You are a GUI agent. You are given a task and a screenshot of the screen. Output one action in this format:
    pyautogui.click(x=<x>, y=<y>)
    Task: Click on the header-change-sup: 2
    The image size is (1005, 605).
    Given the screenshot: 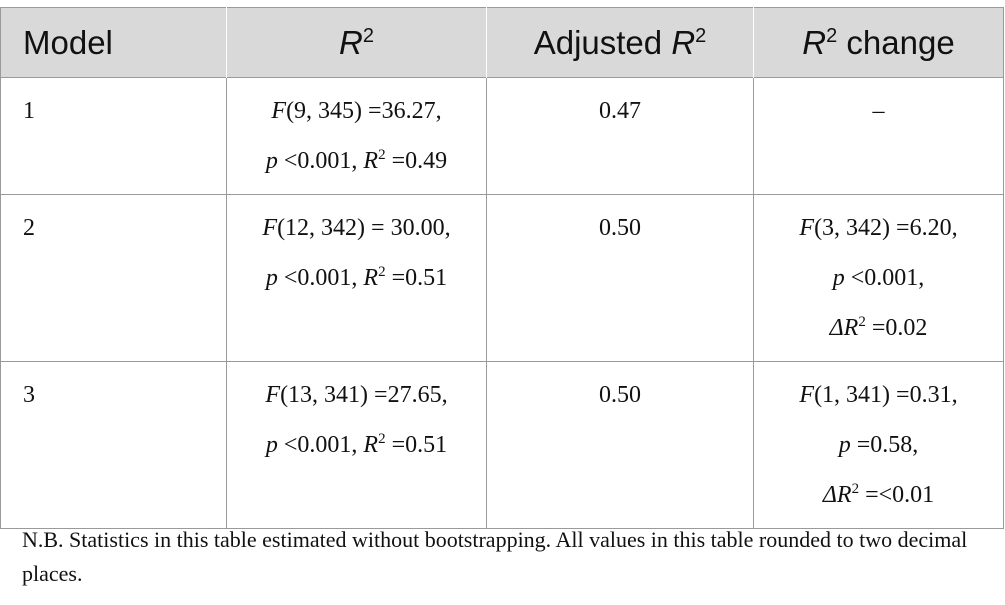 What is the action you would take?
    pyautogui.click(x=832, y=35)
    